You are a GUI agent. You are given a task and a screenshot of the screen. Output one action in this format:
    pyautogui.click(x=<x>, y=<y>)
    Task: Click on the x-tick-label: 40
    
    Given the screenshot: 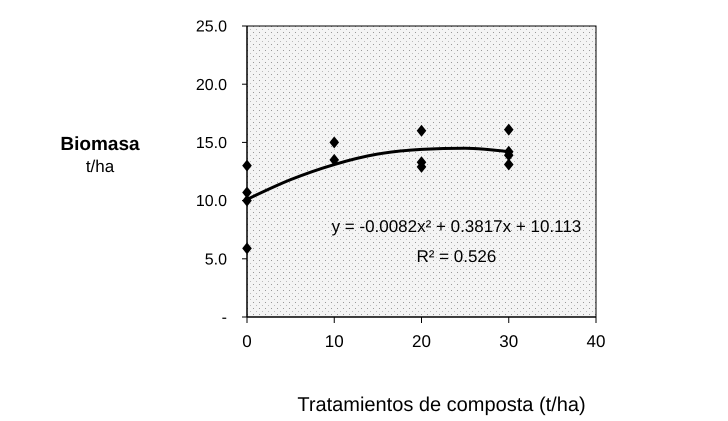 What is the action you would take?
    pyautogui.click(x=596, y=341)
    